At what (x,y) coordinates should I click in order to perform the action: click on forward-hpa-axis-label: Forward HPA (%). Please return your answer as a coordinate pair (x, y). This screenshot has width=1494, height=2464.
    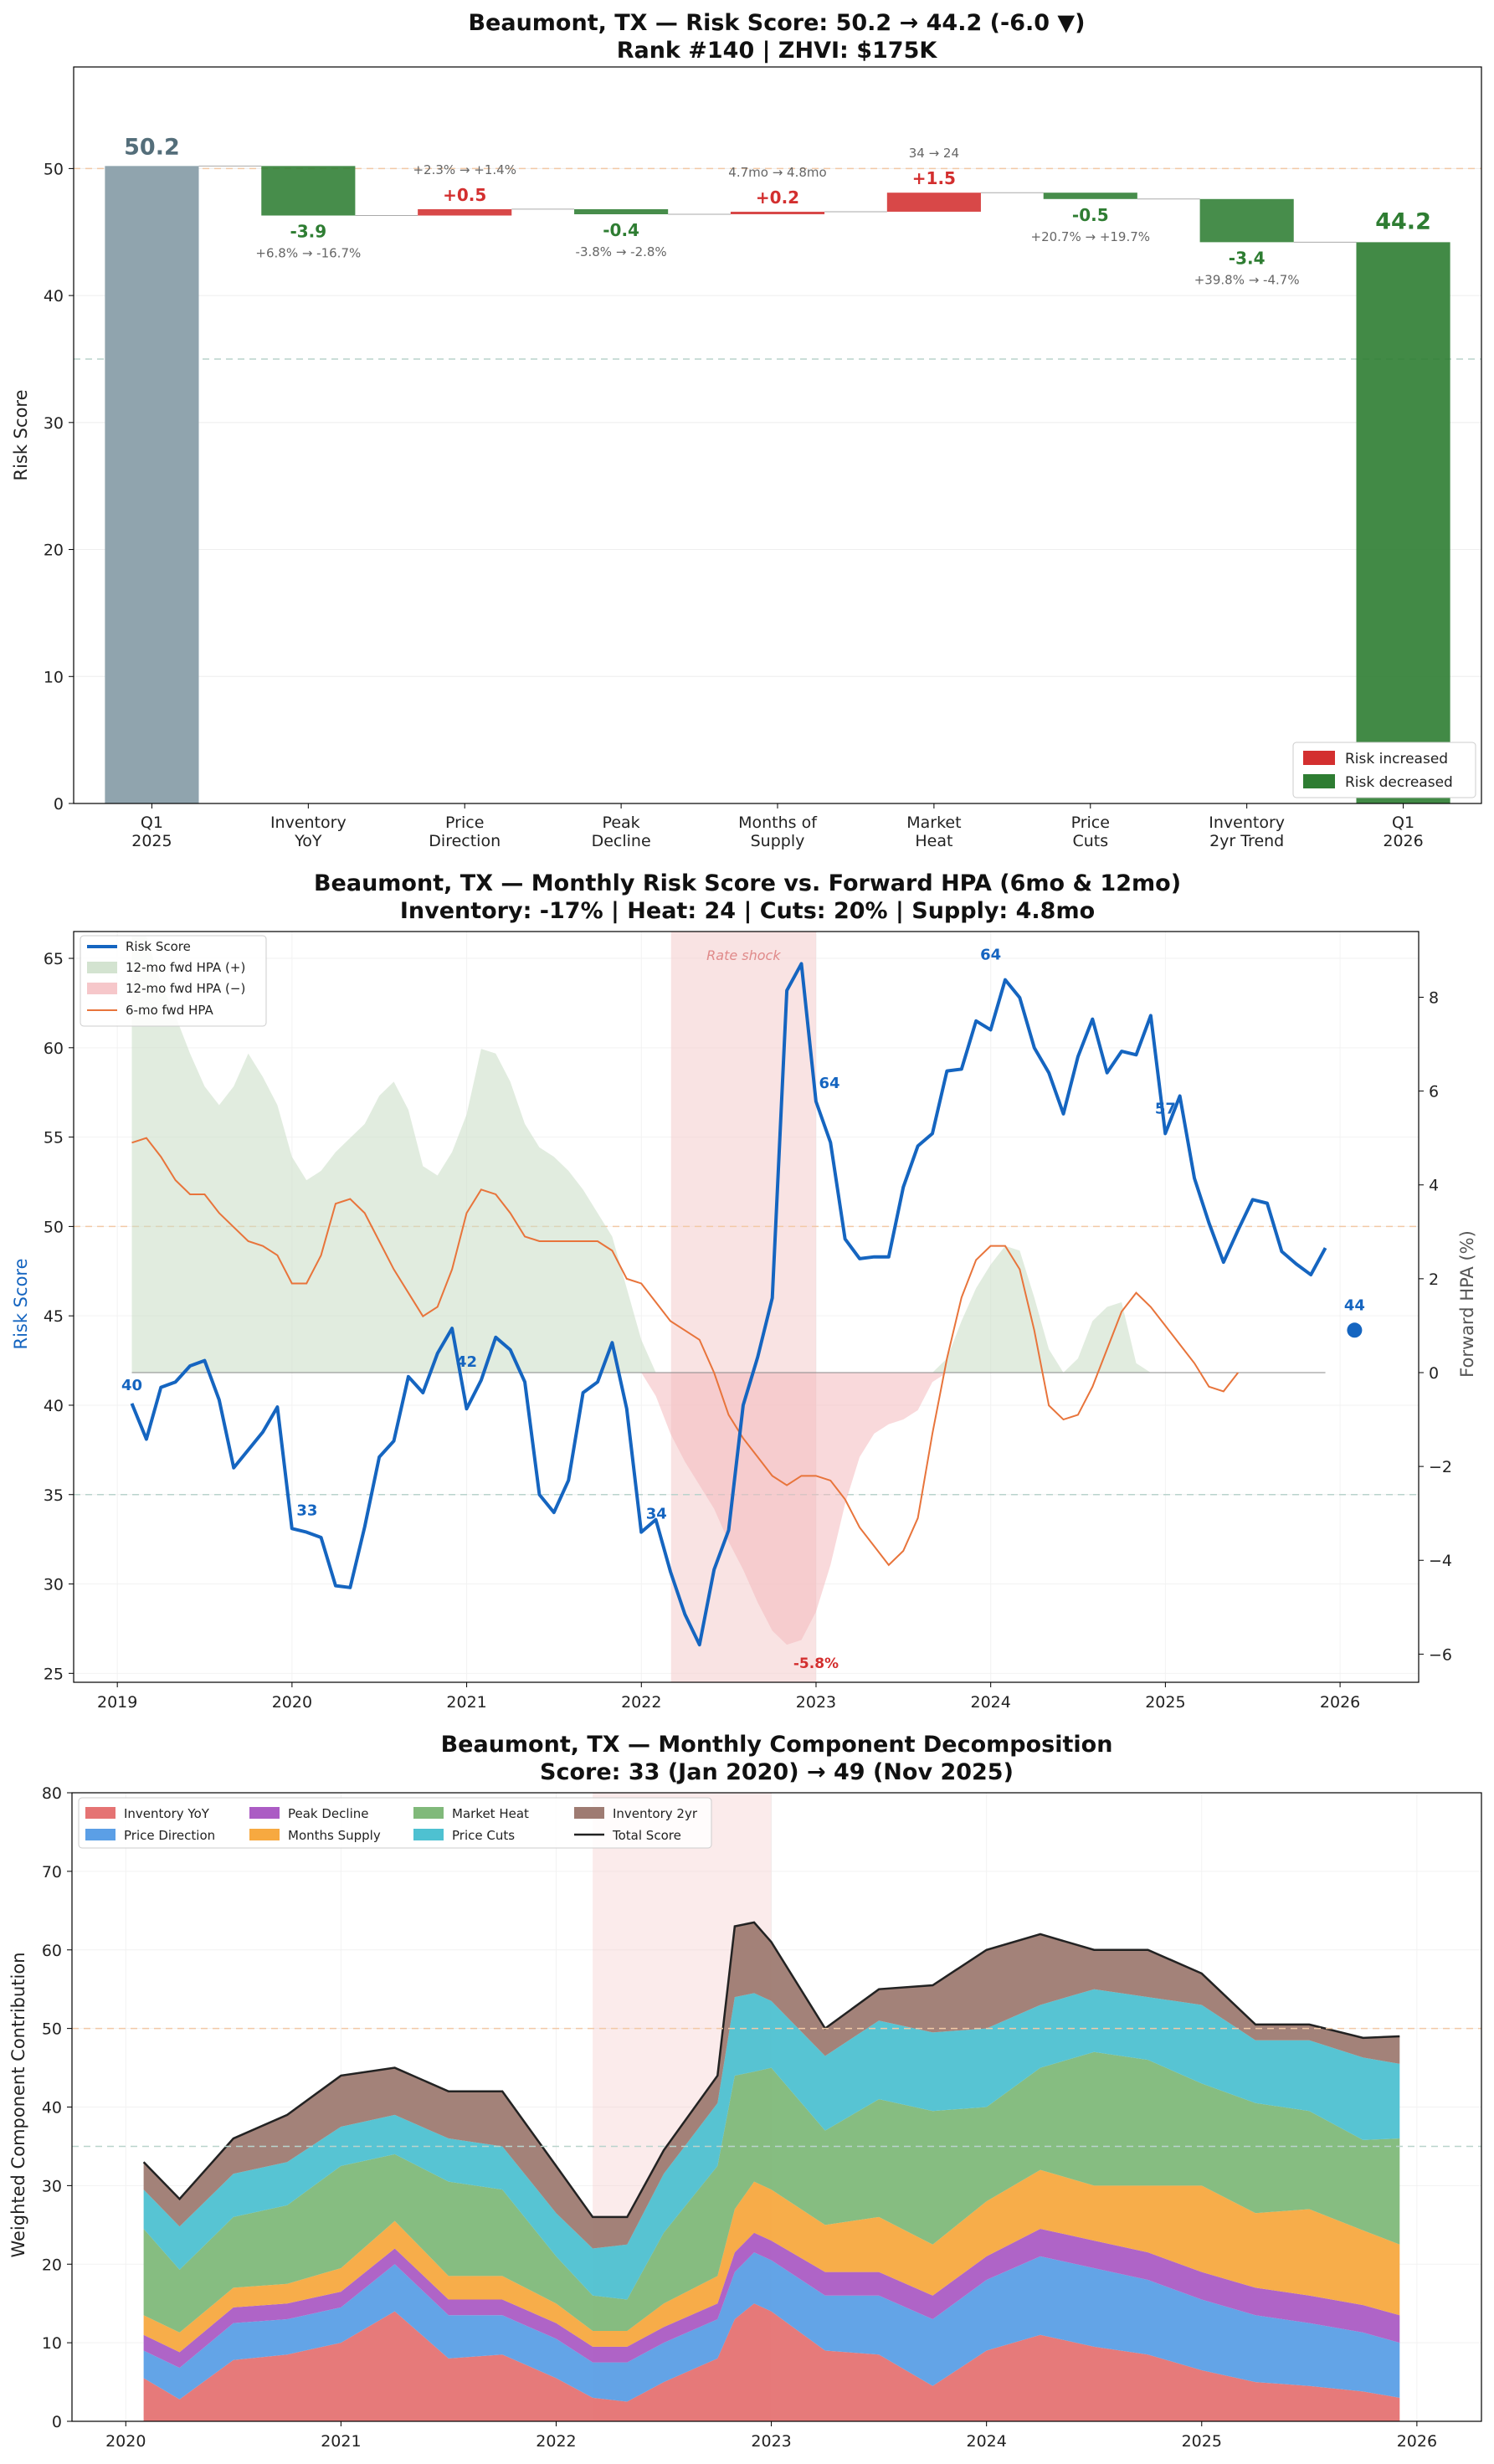
    Looking at the image, I should click on (1467, 1304).